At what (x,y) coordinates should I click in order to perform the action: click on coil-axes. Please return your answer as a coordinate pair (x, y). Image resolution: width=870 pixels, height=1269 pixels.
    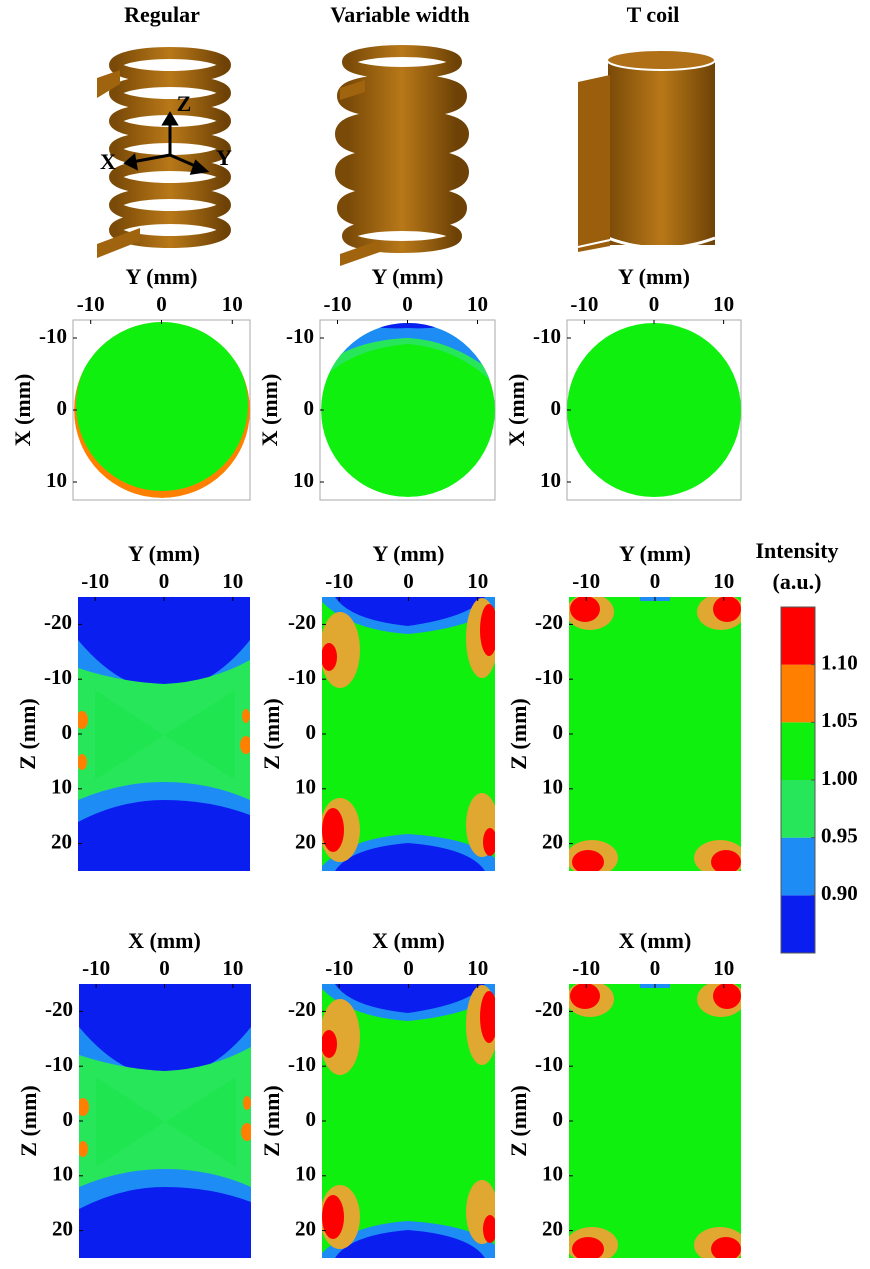
    Looking at the image, I should click on (166, 143).